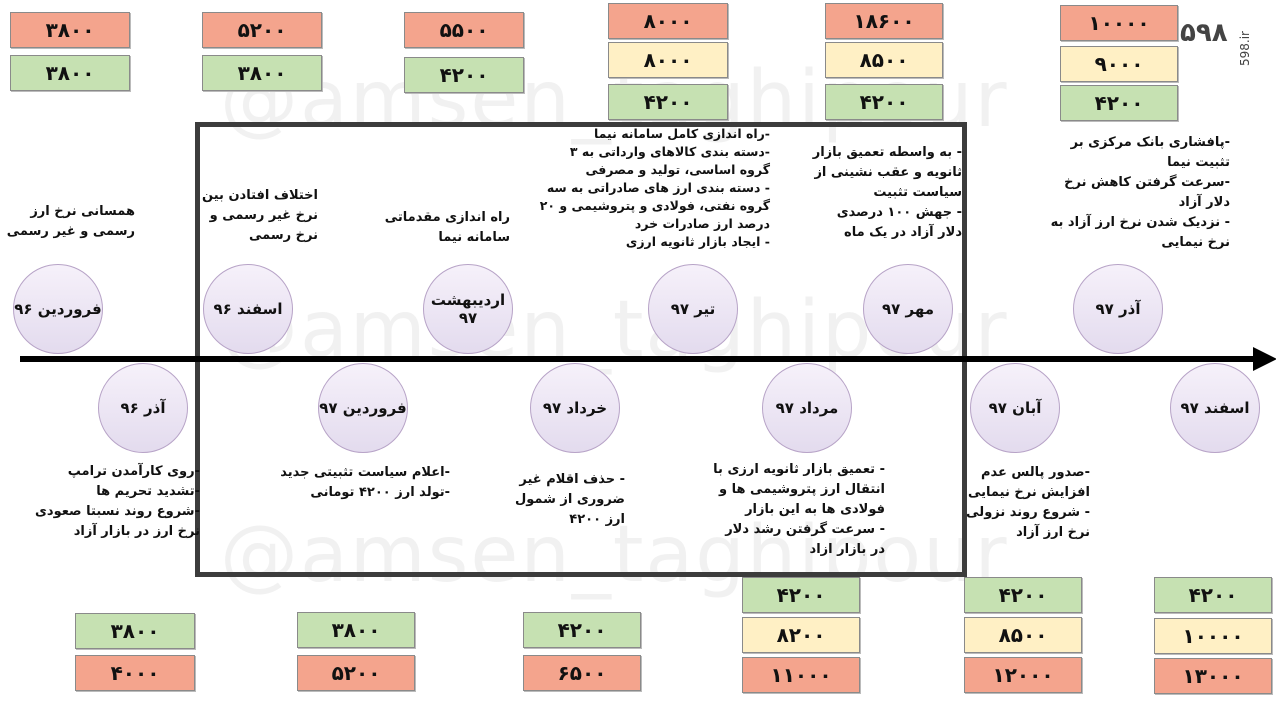 This screenshot has height=711, width=1276. Describe the element at coordinates (582, 673) in the screenshot. I see `rate-box: ۶۵۰۰` at that location.